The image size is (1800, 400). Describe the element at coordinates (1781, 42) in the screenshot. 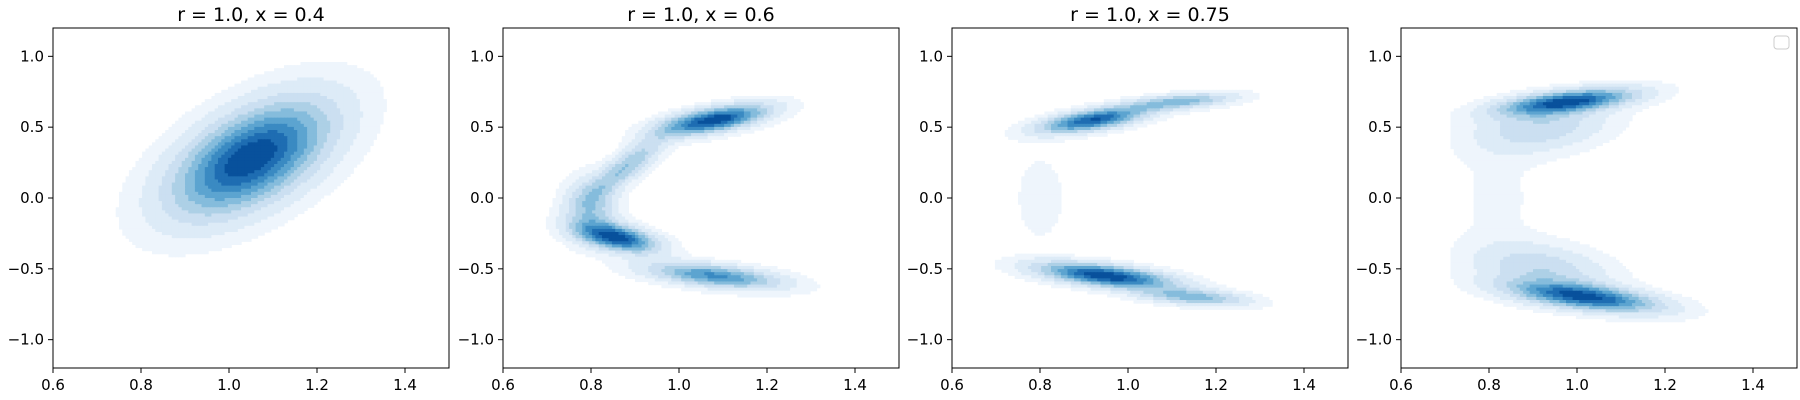

I see `legend-box` at that location.